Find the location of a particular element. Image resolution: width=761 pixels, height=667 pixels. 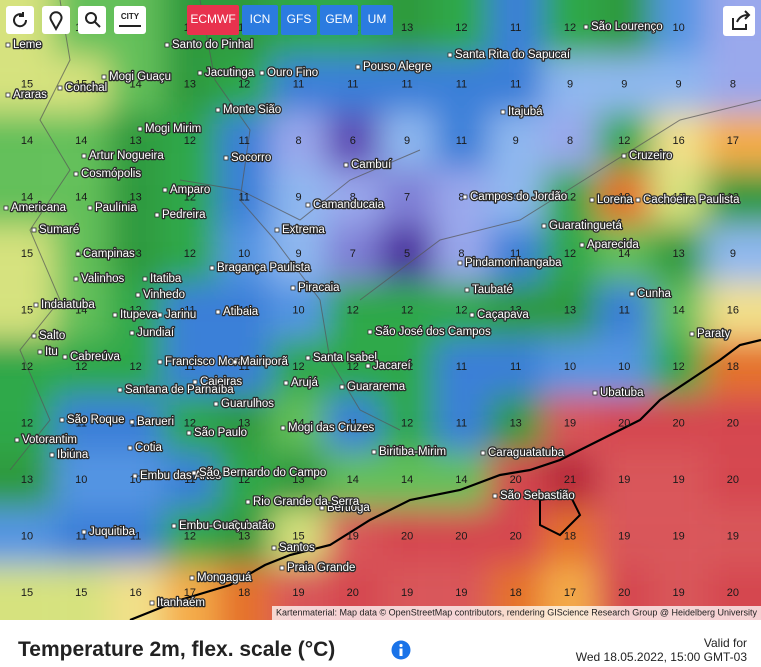

city-label: Indaiatuba is located at coordinates (68, 305).